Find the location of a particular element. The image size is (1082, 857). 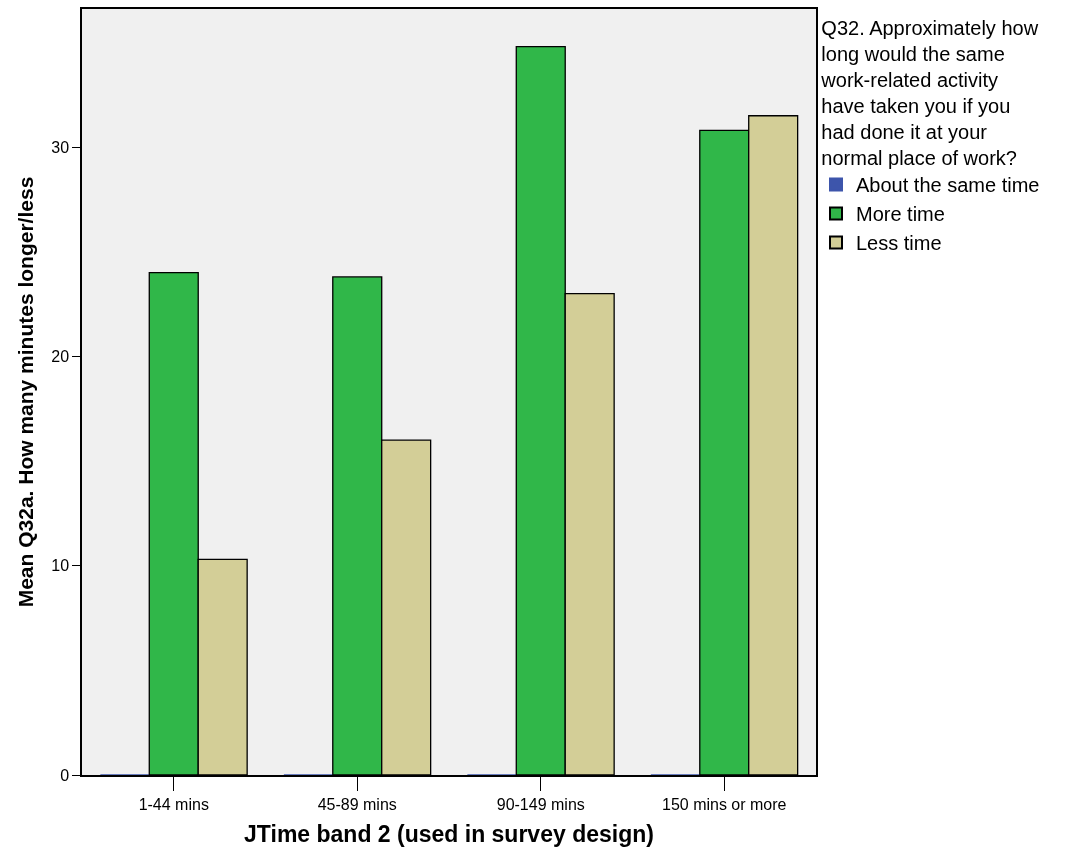

x-tick-label: 45-89 mins is located at coordinates (357, 804).